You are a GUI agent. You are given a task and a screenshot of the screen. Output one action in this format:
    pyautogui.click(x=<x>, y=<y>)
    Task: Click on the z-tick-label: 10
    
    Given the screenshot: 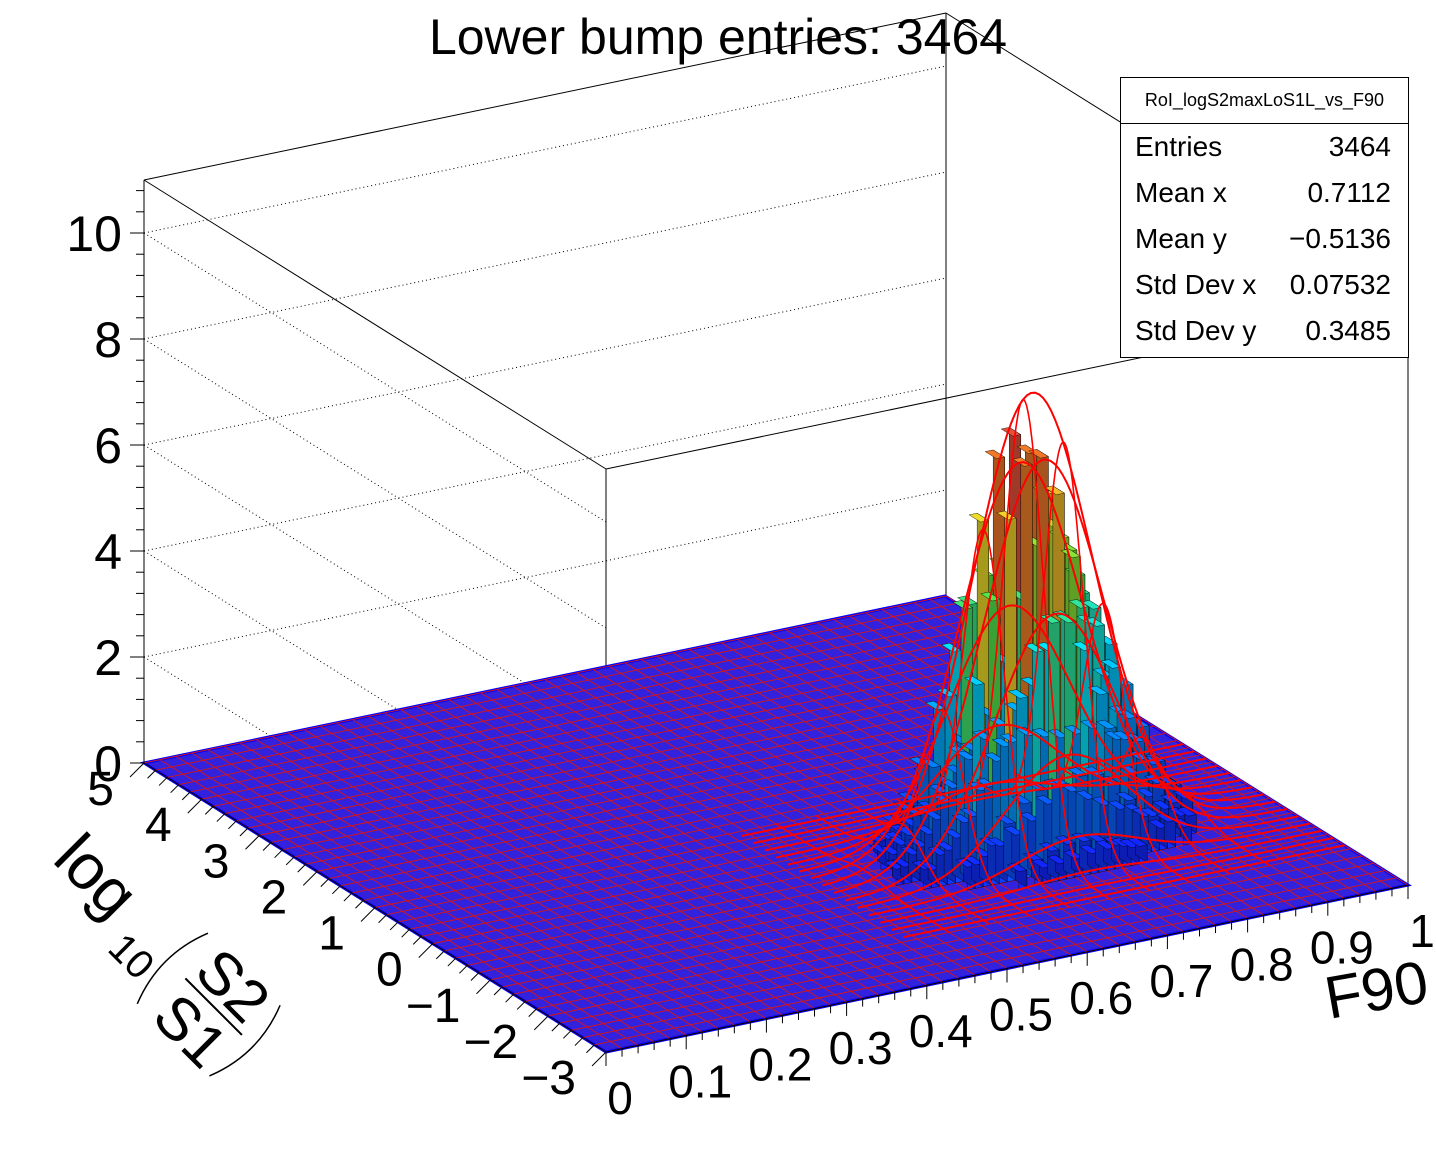 What is the action you would take?
    pyautogui.click(x=94, y=234)
    